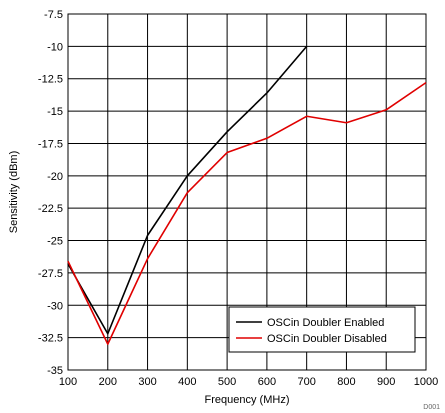 The image size is (445, 413). What do you see at coordinates (55, 371) in the screenshot?
I see `y-tick-label: -35` at bounding box center [55, 371].